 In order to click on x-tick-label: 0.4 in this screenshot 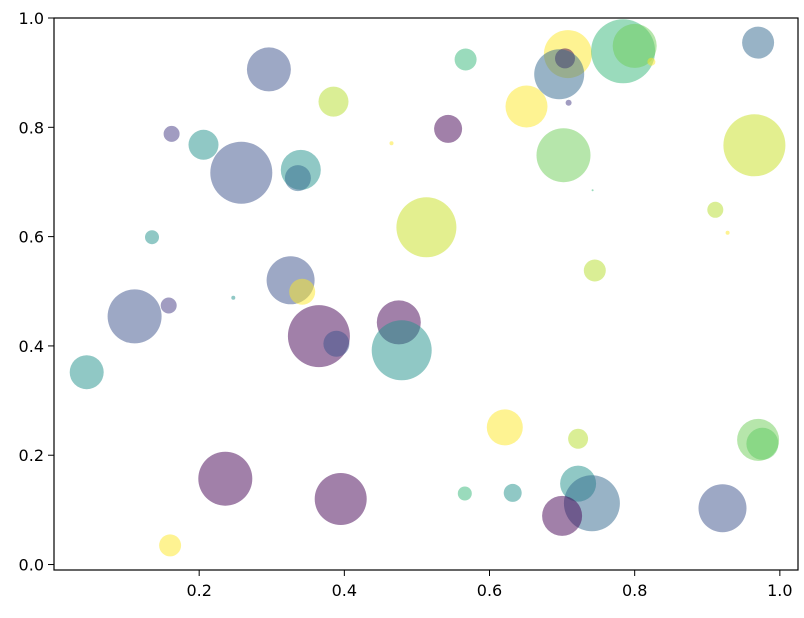, I will do `click(344, 590)`.